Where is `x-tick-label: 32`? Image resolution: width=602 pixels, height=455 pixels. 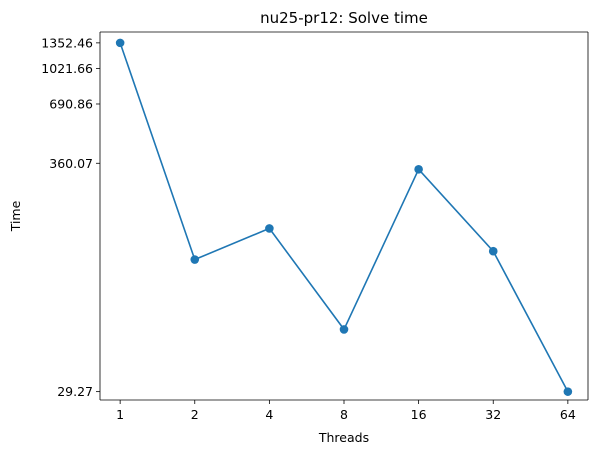 x-tick-label: 32 is located at coordinates (493, 414).